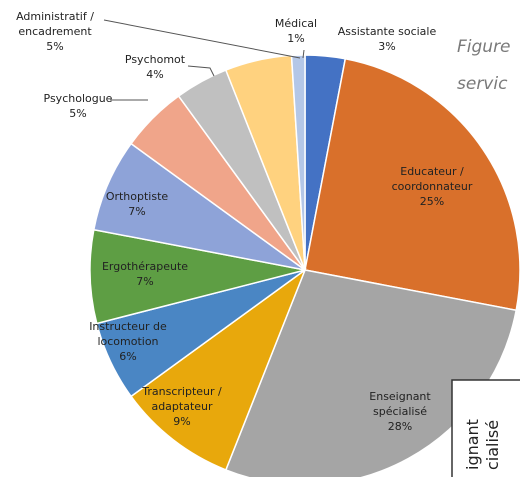  I want to click on caption: Figure, so click(484, 47).